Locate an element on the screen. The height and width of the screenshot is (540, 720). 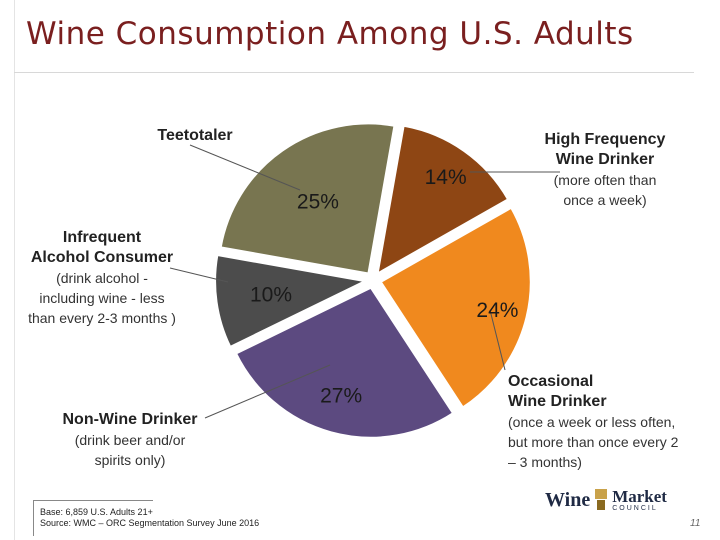
footnote-base: Base: 6,859 U.S. Adults 21+ is located at coordinates (96, 512).